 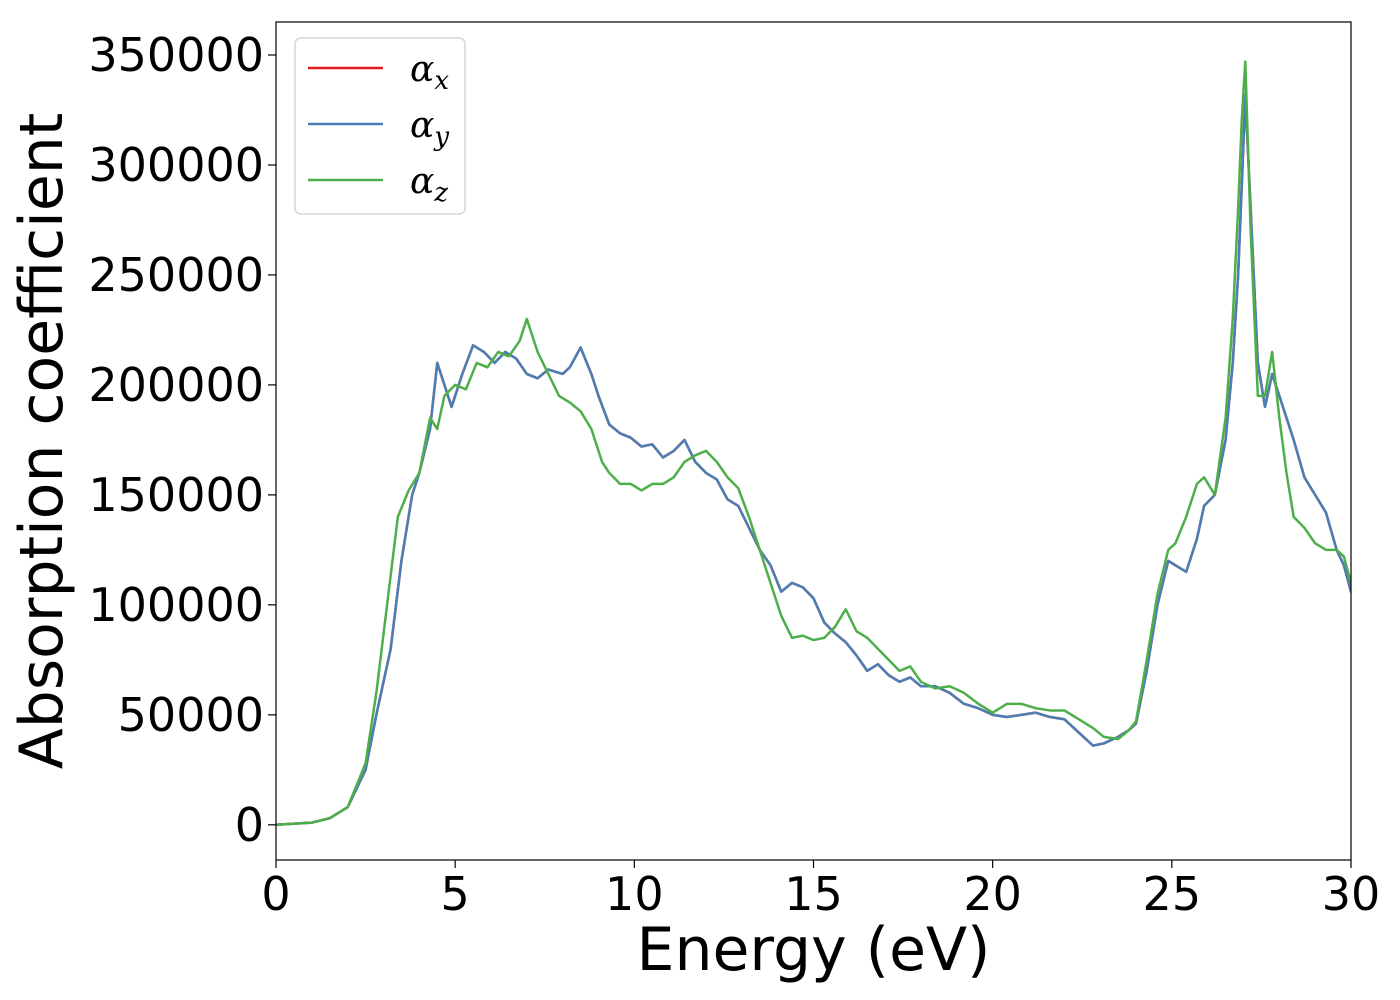 What do you see at coordinates (813, 894) in the screenshot?
I see `x-tick-label: 15` at bounding box center [813, 894].